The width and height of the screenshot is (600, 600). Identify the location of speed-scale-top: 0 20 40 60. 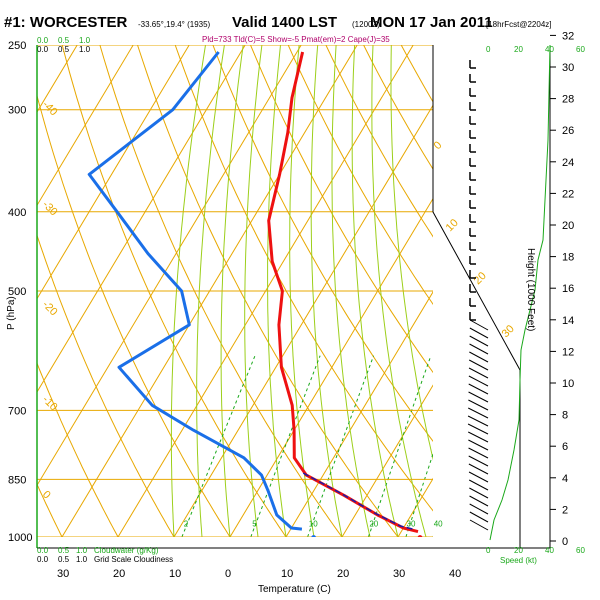
(535, 49).